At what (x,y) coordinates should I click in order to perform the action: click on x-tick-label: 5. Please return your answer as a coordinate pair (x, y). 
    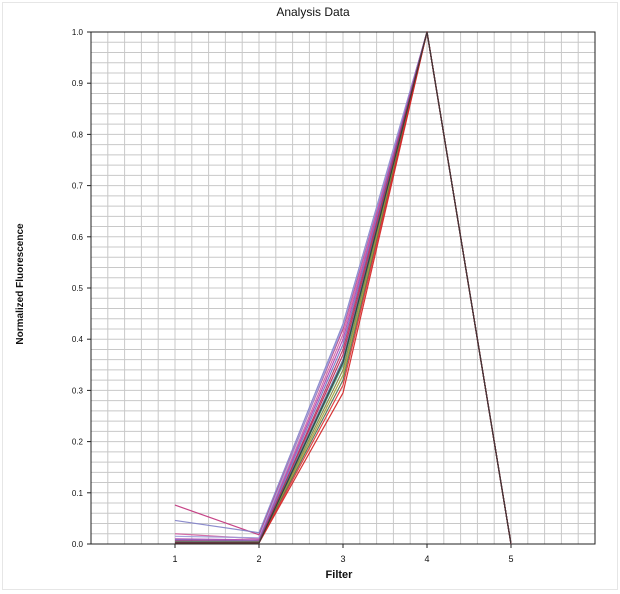
    Looking at the image, I should click on (510, 559).